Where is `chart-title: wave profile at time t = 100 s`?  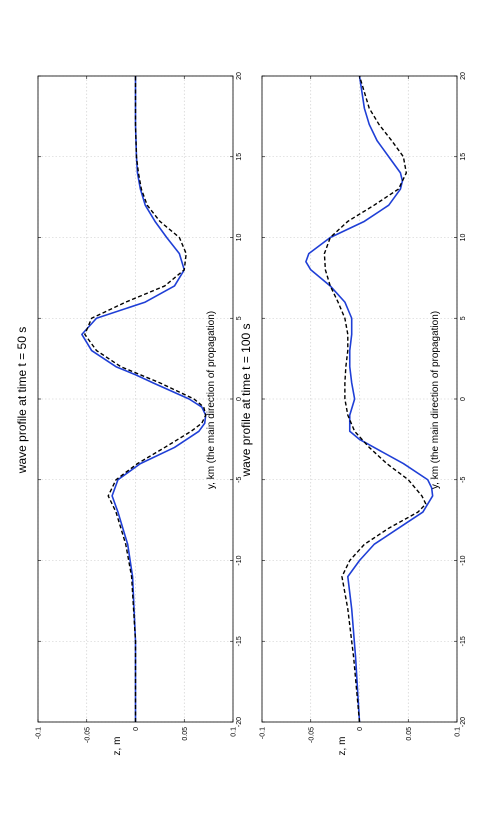
chart-title: wave profile at time t = 100 s is located at coordinates (246, 400).